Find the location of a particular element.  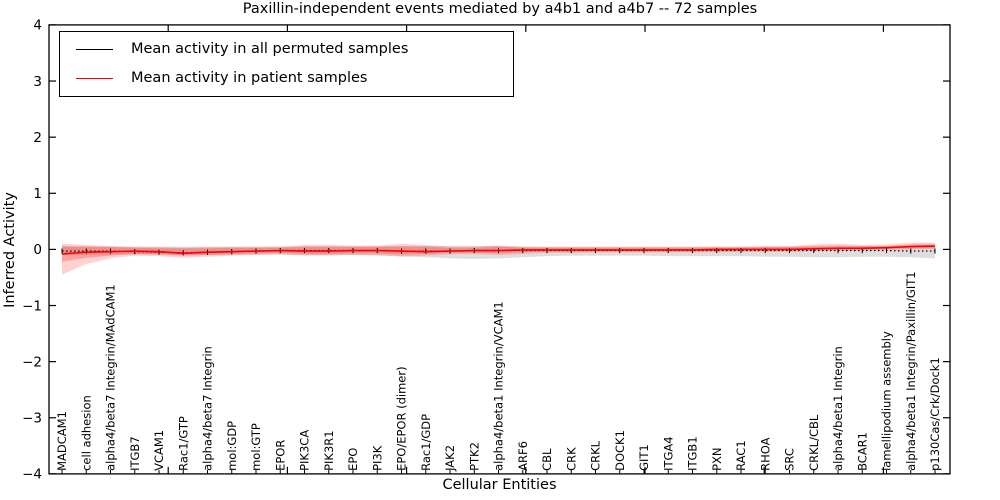

legend-label-permuted: Mean activity in all permuted samples is located at coordinates (270, 49).